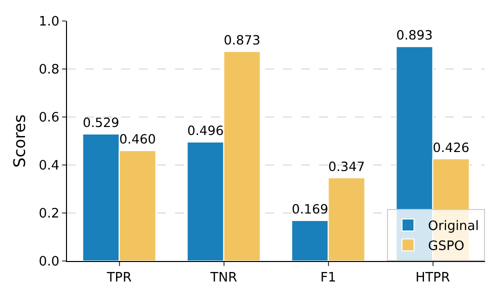  I want to click on data-label: 0.169, so click(310, 210).